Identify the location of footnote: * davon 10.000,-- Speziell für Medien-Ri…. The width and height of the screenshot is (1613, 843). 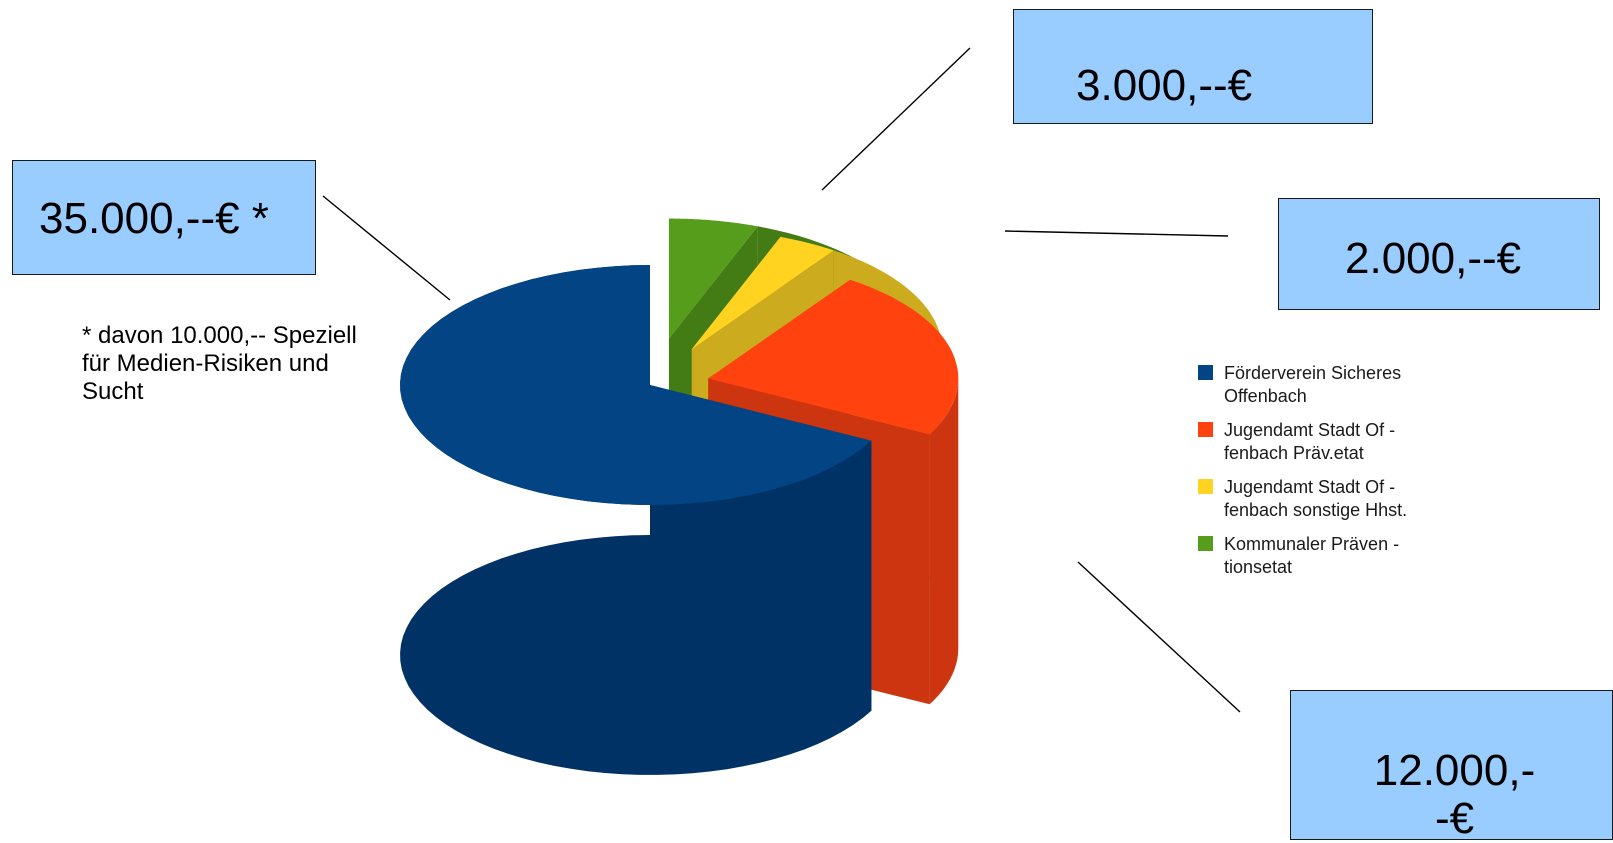
(219, 363).